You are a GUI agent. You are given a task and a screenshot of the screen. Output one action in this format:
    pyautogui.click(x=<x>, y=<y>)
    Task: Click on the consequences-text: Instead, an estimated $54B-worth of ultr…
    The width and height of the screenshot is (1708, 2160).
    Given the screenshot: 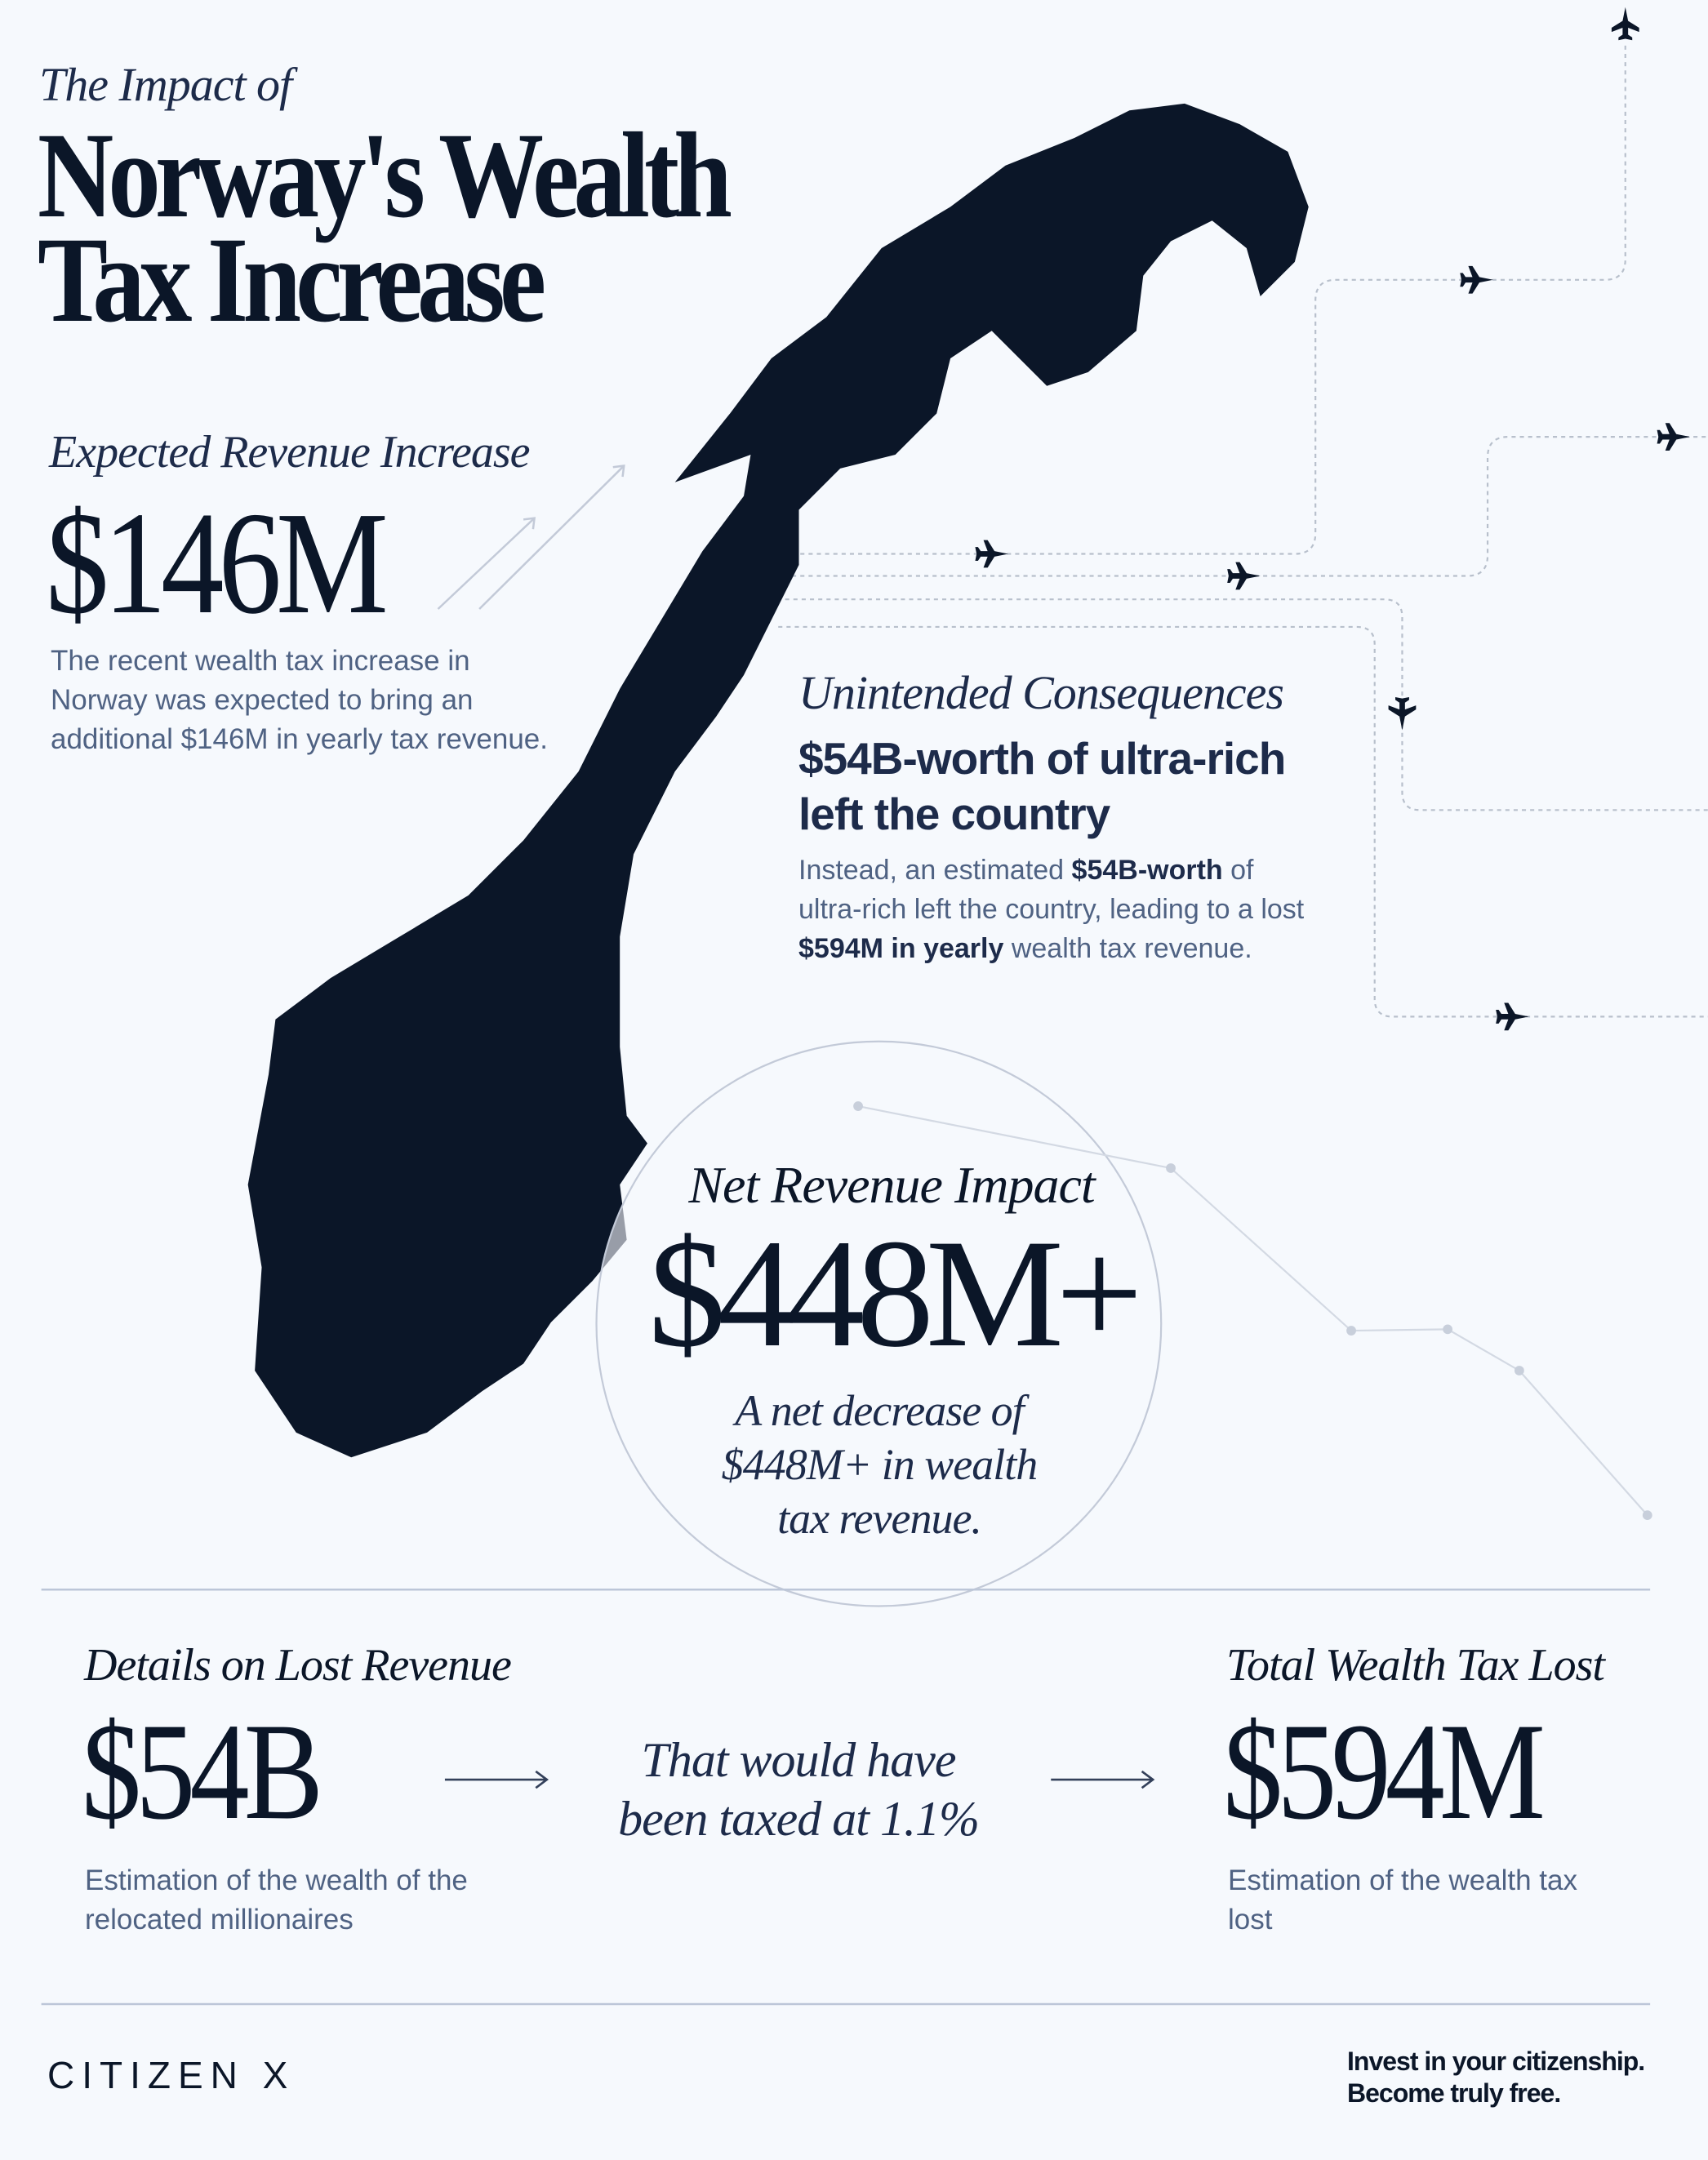 What is the action you would take?
    pyautogui.click(x=1051, y=910)
    